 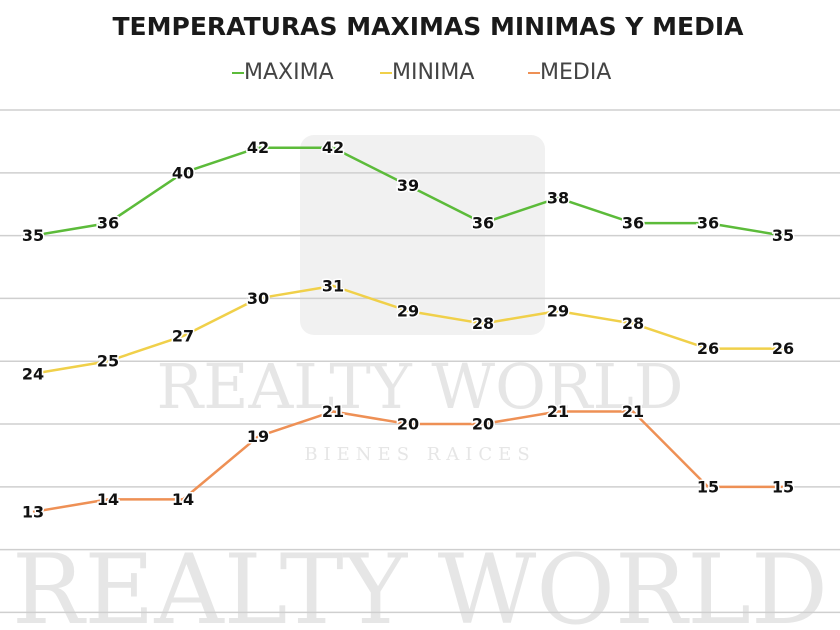 What do you see at coordinates (419, 454) in the screenshot?
I see `watermark-tagline: BIENES RAICES` at bounding box center [419, 454].